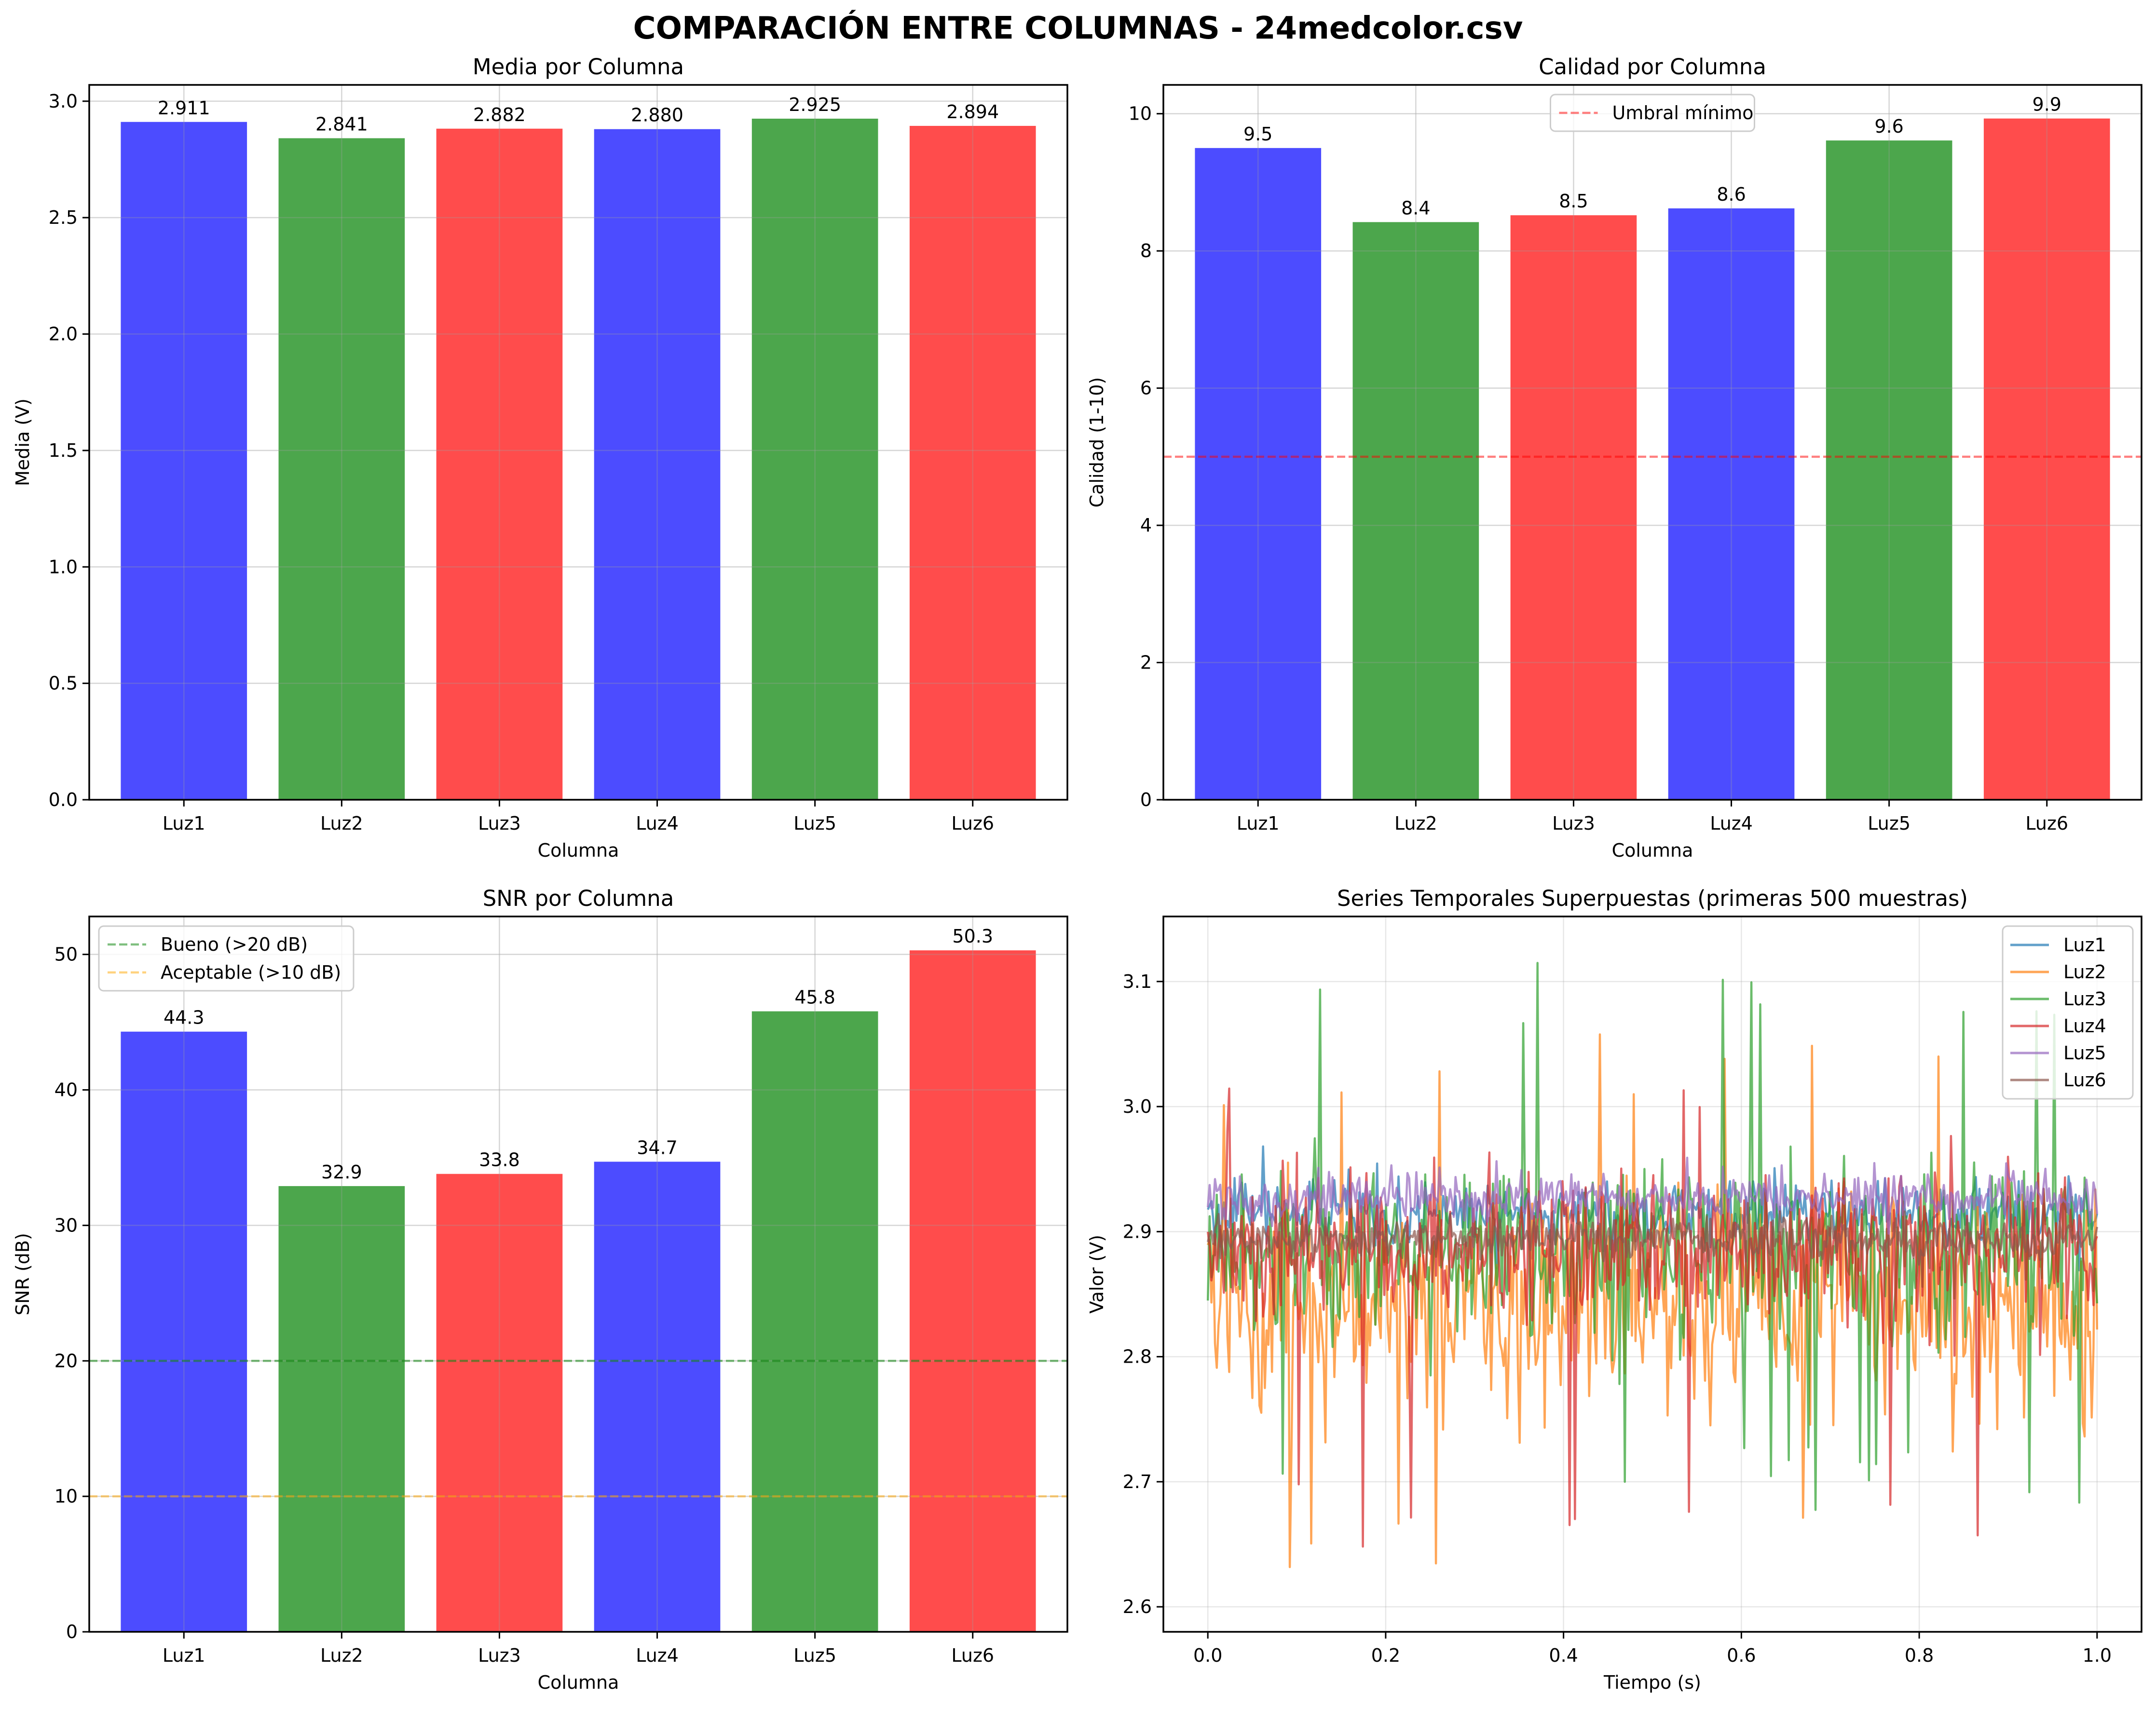 This screenshot has height=1709, width=2156. I want to click on y-tick-label: 20, so click(66, 1360).